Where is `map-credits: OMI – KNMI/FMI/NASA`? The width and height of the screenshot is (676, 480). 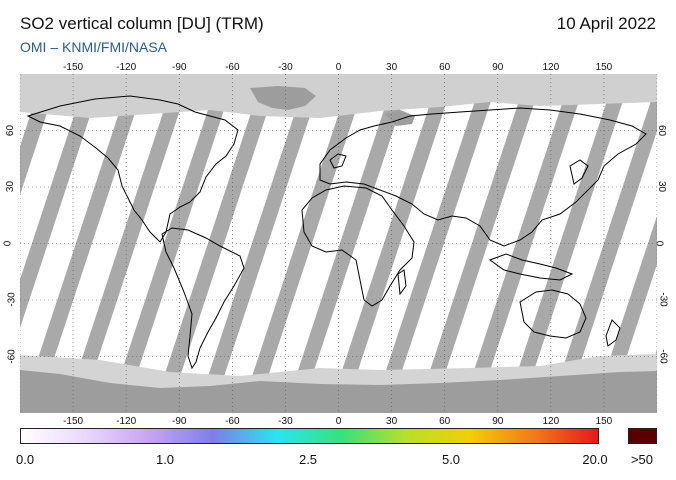 map-credits: OMI – KNMI/FMI/NASA is located at coordinates (94, 47).